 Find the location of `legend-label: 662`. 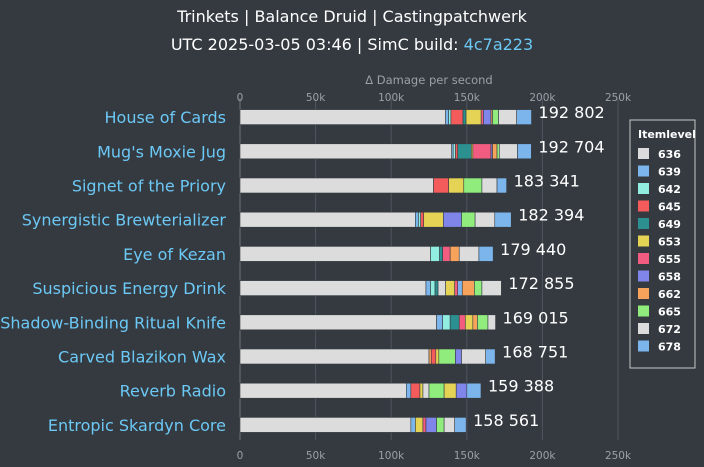

legend-label: 662 is located at coordinates (669, 294).